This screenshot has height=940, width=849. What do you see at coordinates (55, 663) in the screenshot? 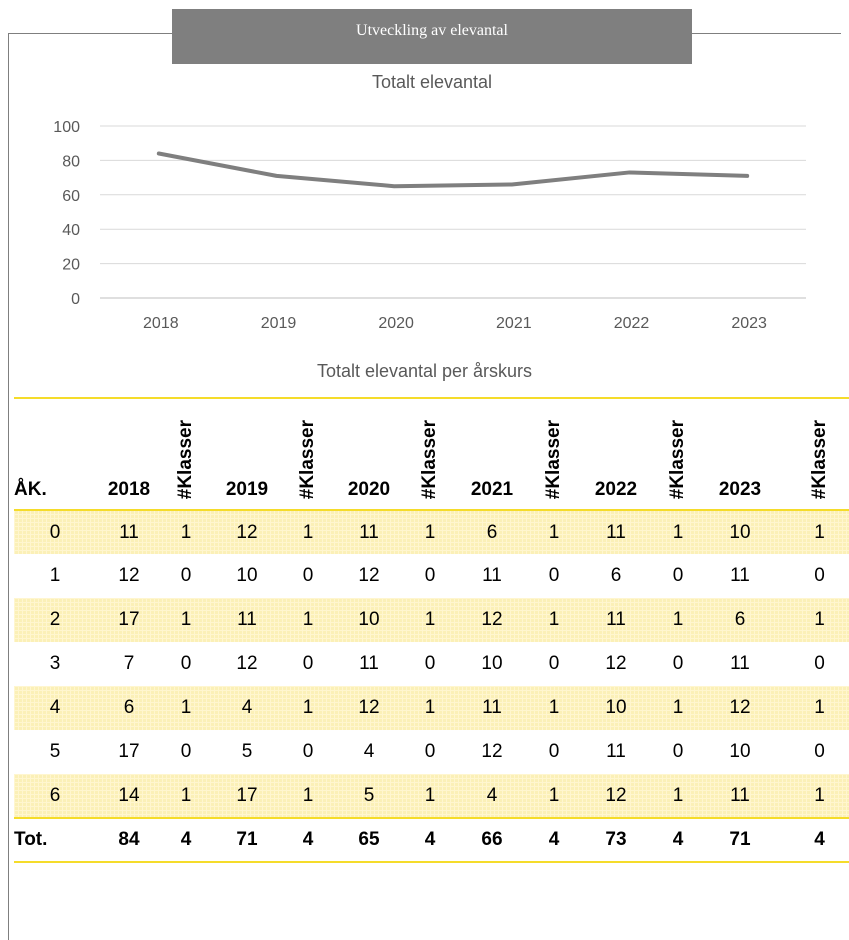
I see `table-cell: 3` at bounding box center [55, 663].